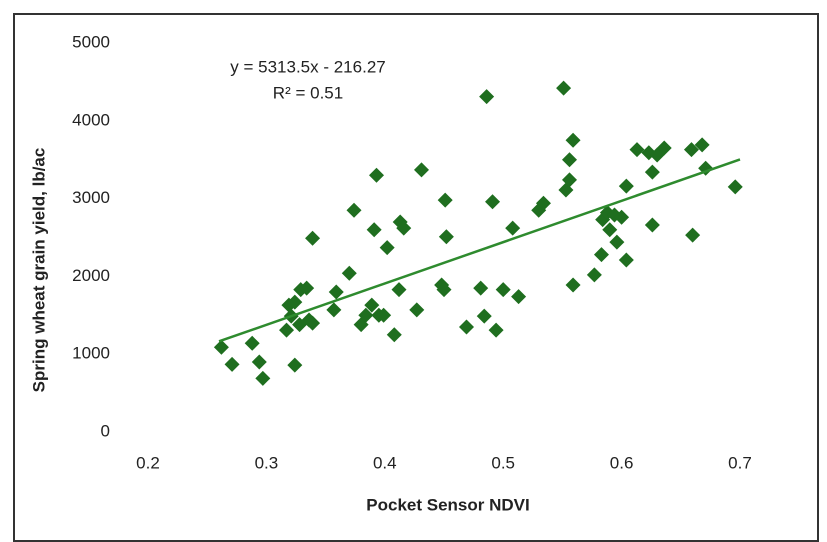 The height and width of the screenshot is (542, 827). What do you see at coordinates (740, 462) in the screenshot?
I see `x-tick-label: 0.7` at bounding box center [740, 462].